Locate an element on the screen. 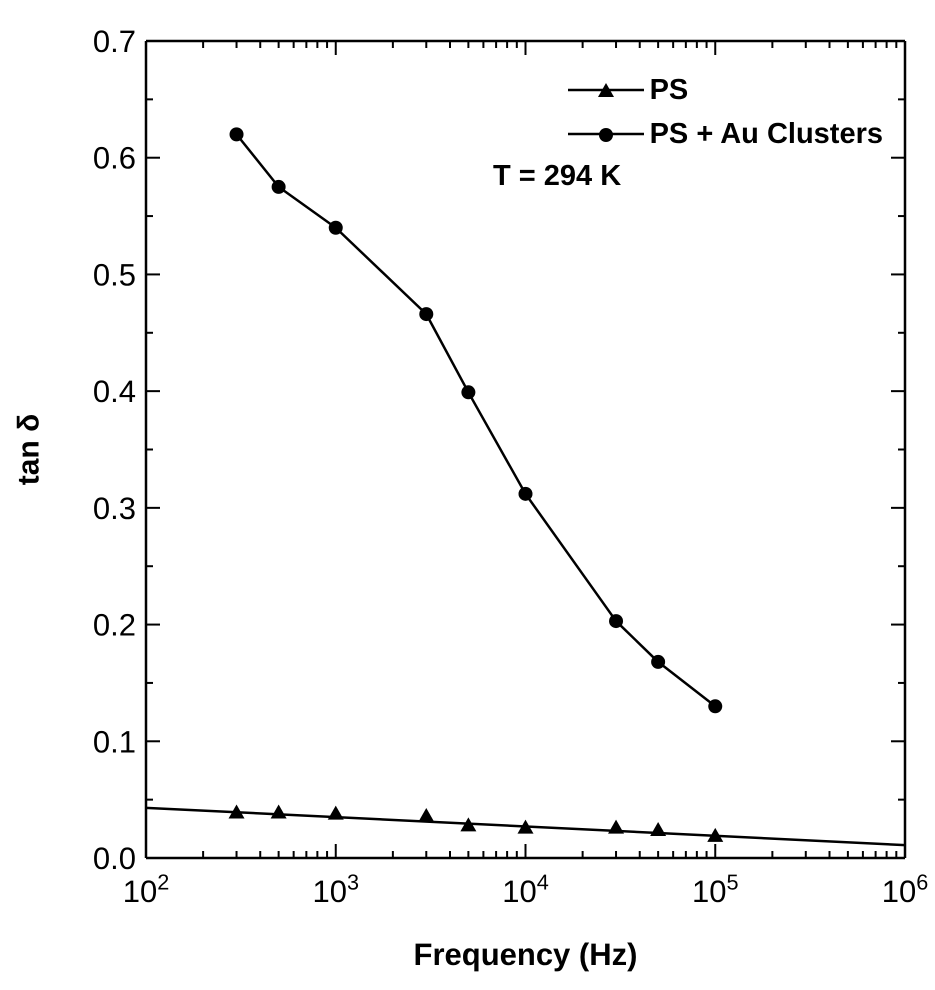 The height and width of the screenshot is (990, 935). x-tick-label: 10$^{5}$ is located at coordinates (715, 889).